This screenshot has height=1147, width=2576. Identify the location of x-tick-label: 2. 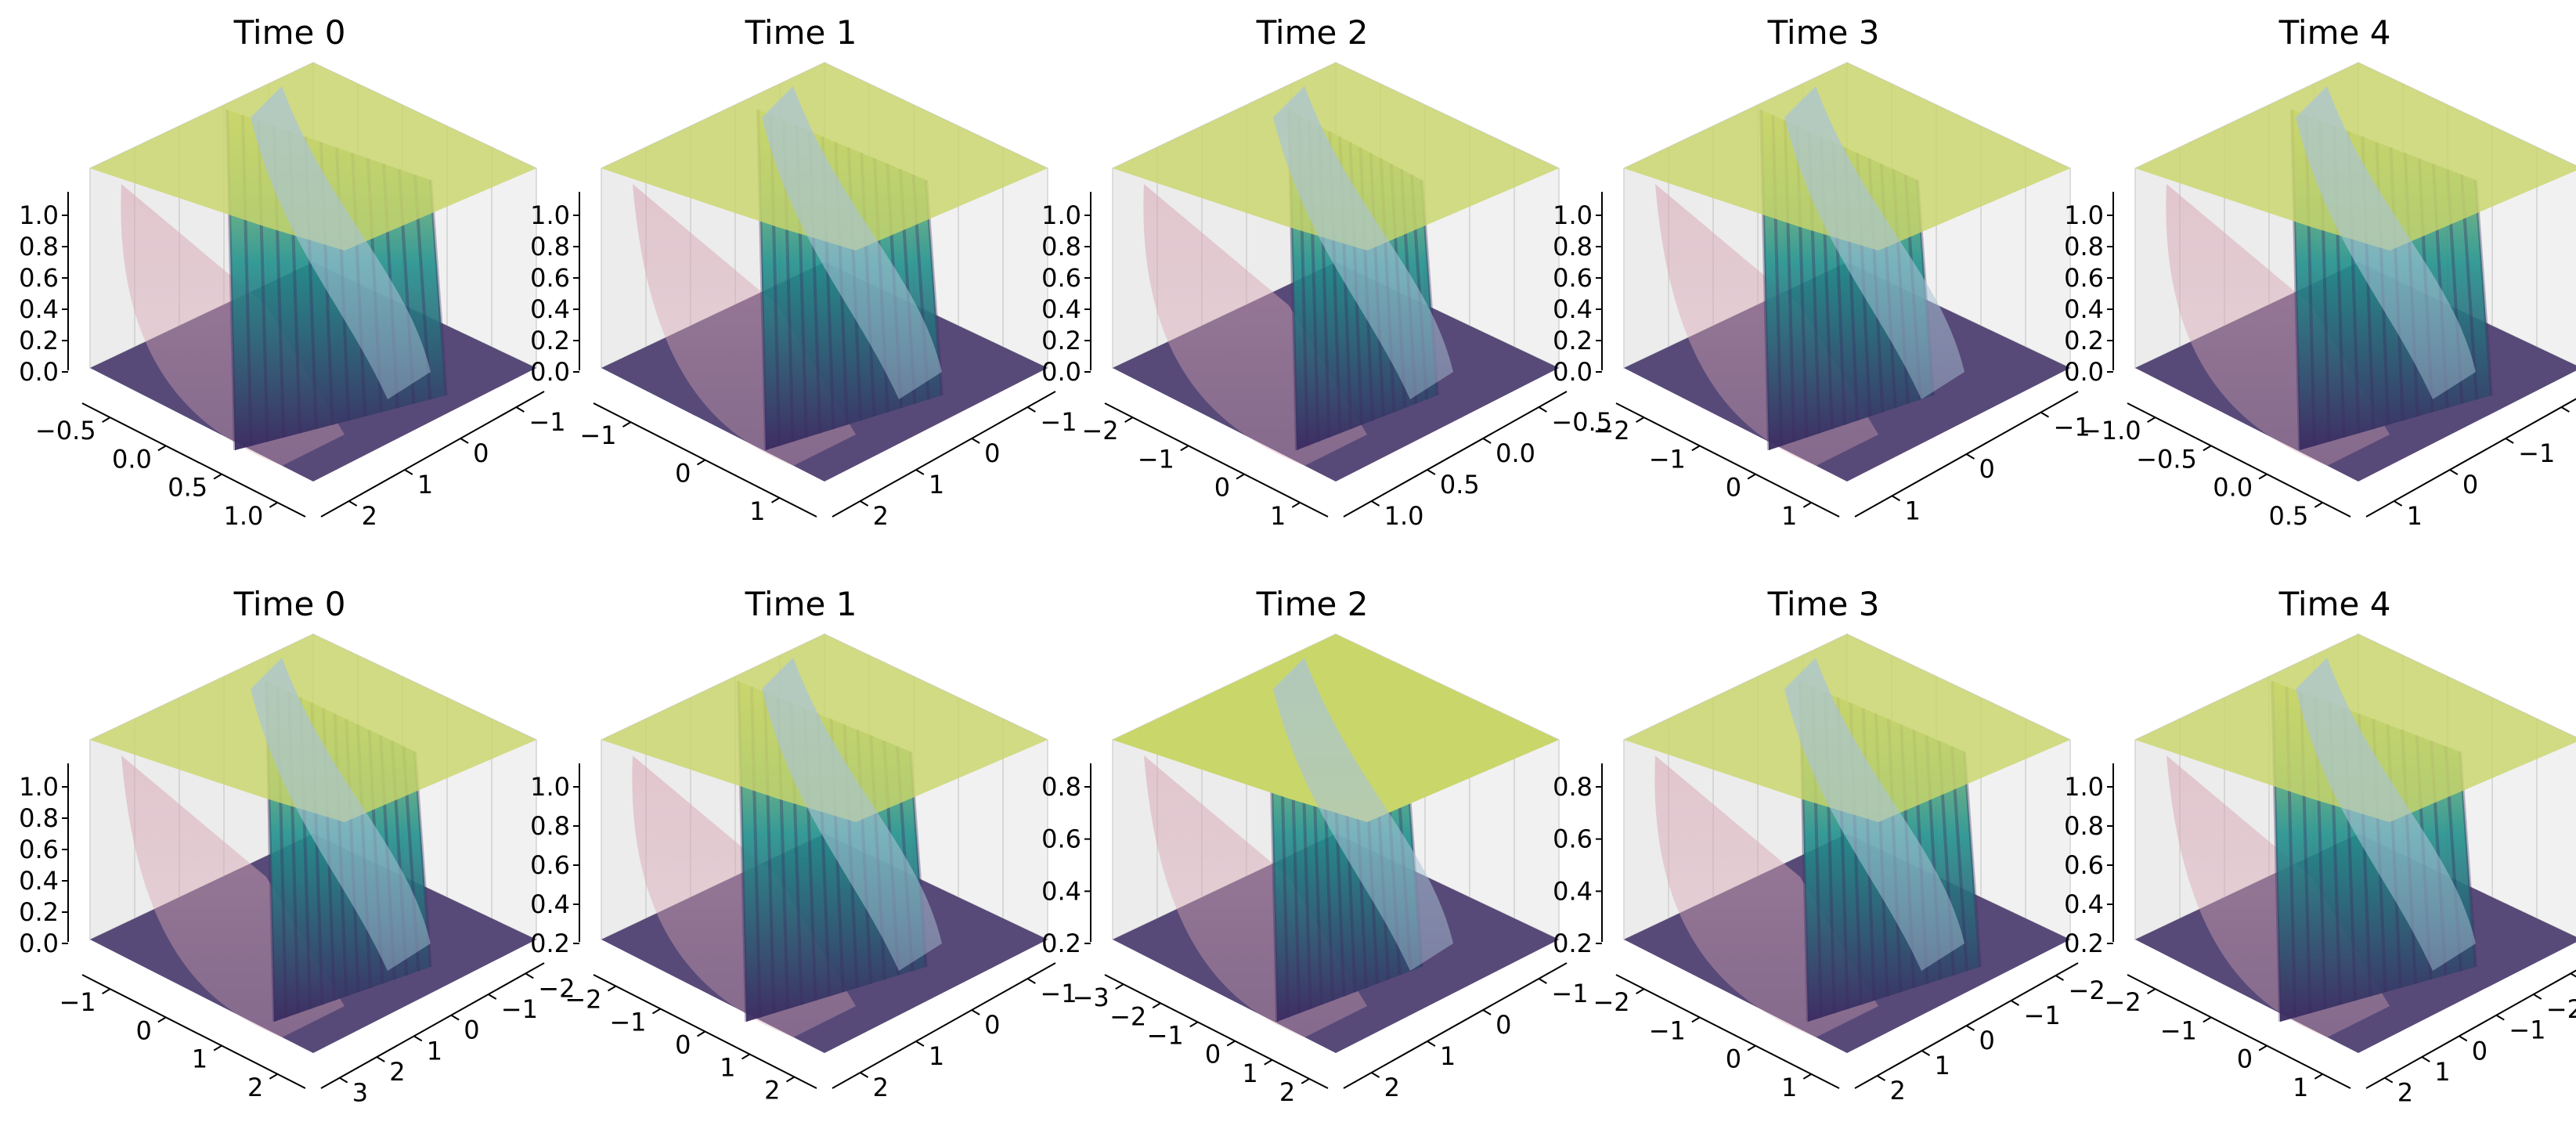
(772, 1091).